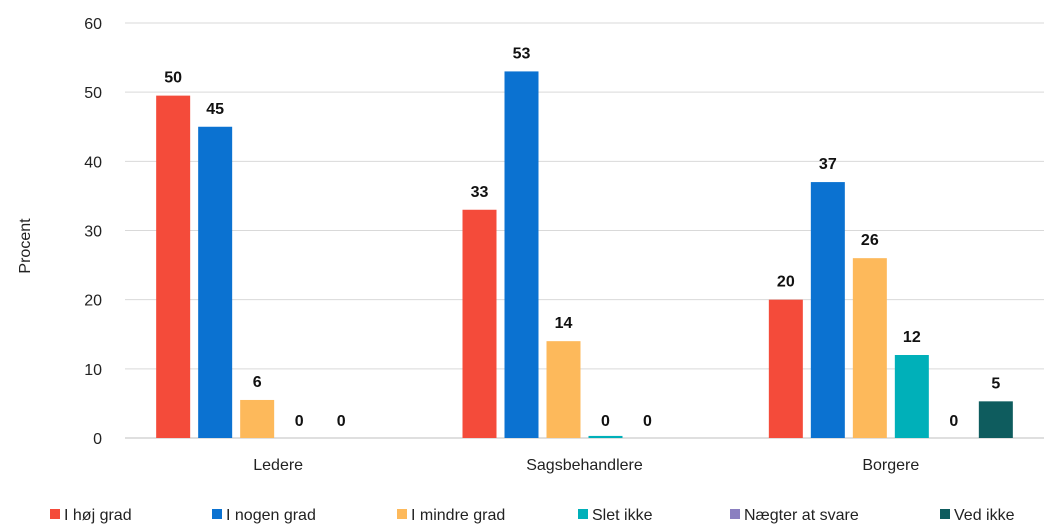 This screenshot has width=1054, height=531. Describe the element at coordinates (912, 337) in the screenshot. I see `data-label: 12` at that location.